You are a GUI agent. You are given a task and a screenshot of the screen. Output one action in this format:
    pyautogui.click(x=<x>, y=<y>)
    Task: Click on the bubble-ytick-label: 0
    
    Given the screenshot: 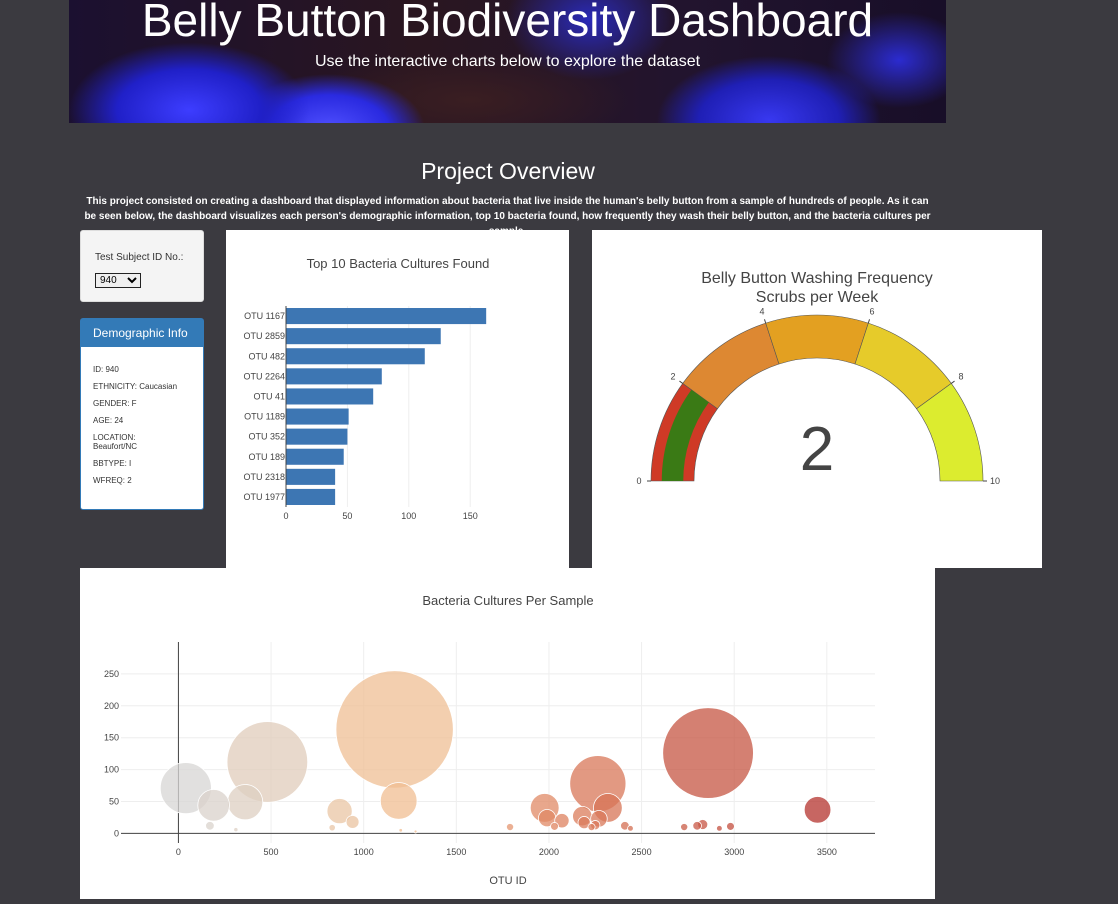 What is the action you would take?
    pyautogui.click(x=116, y=833)
    